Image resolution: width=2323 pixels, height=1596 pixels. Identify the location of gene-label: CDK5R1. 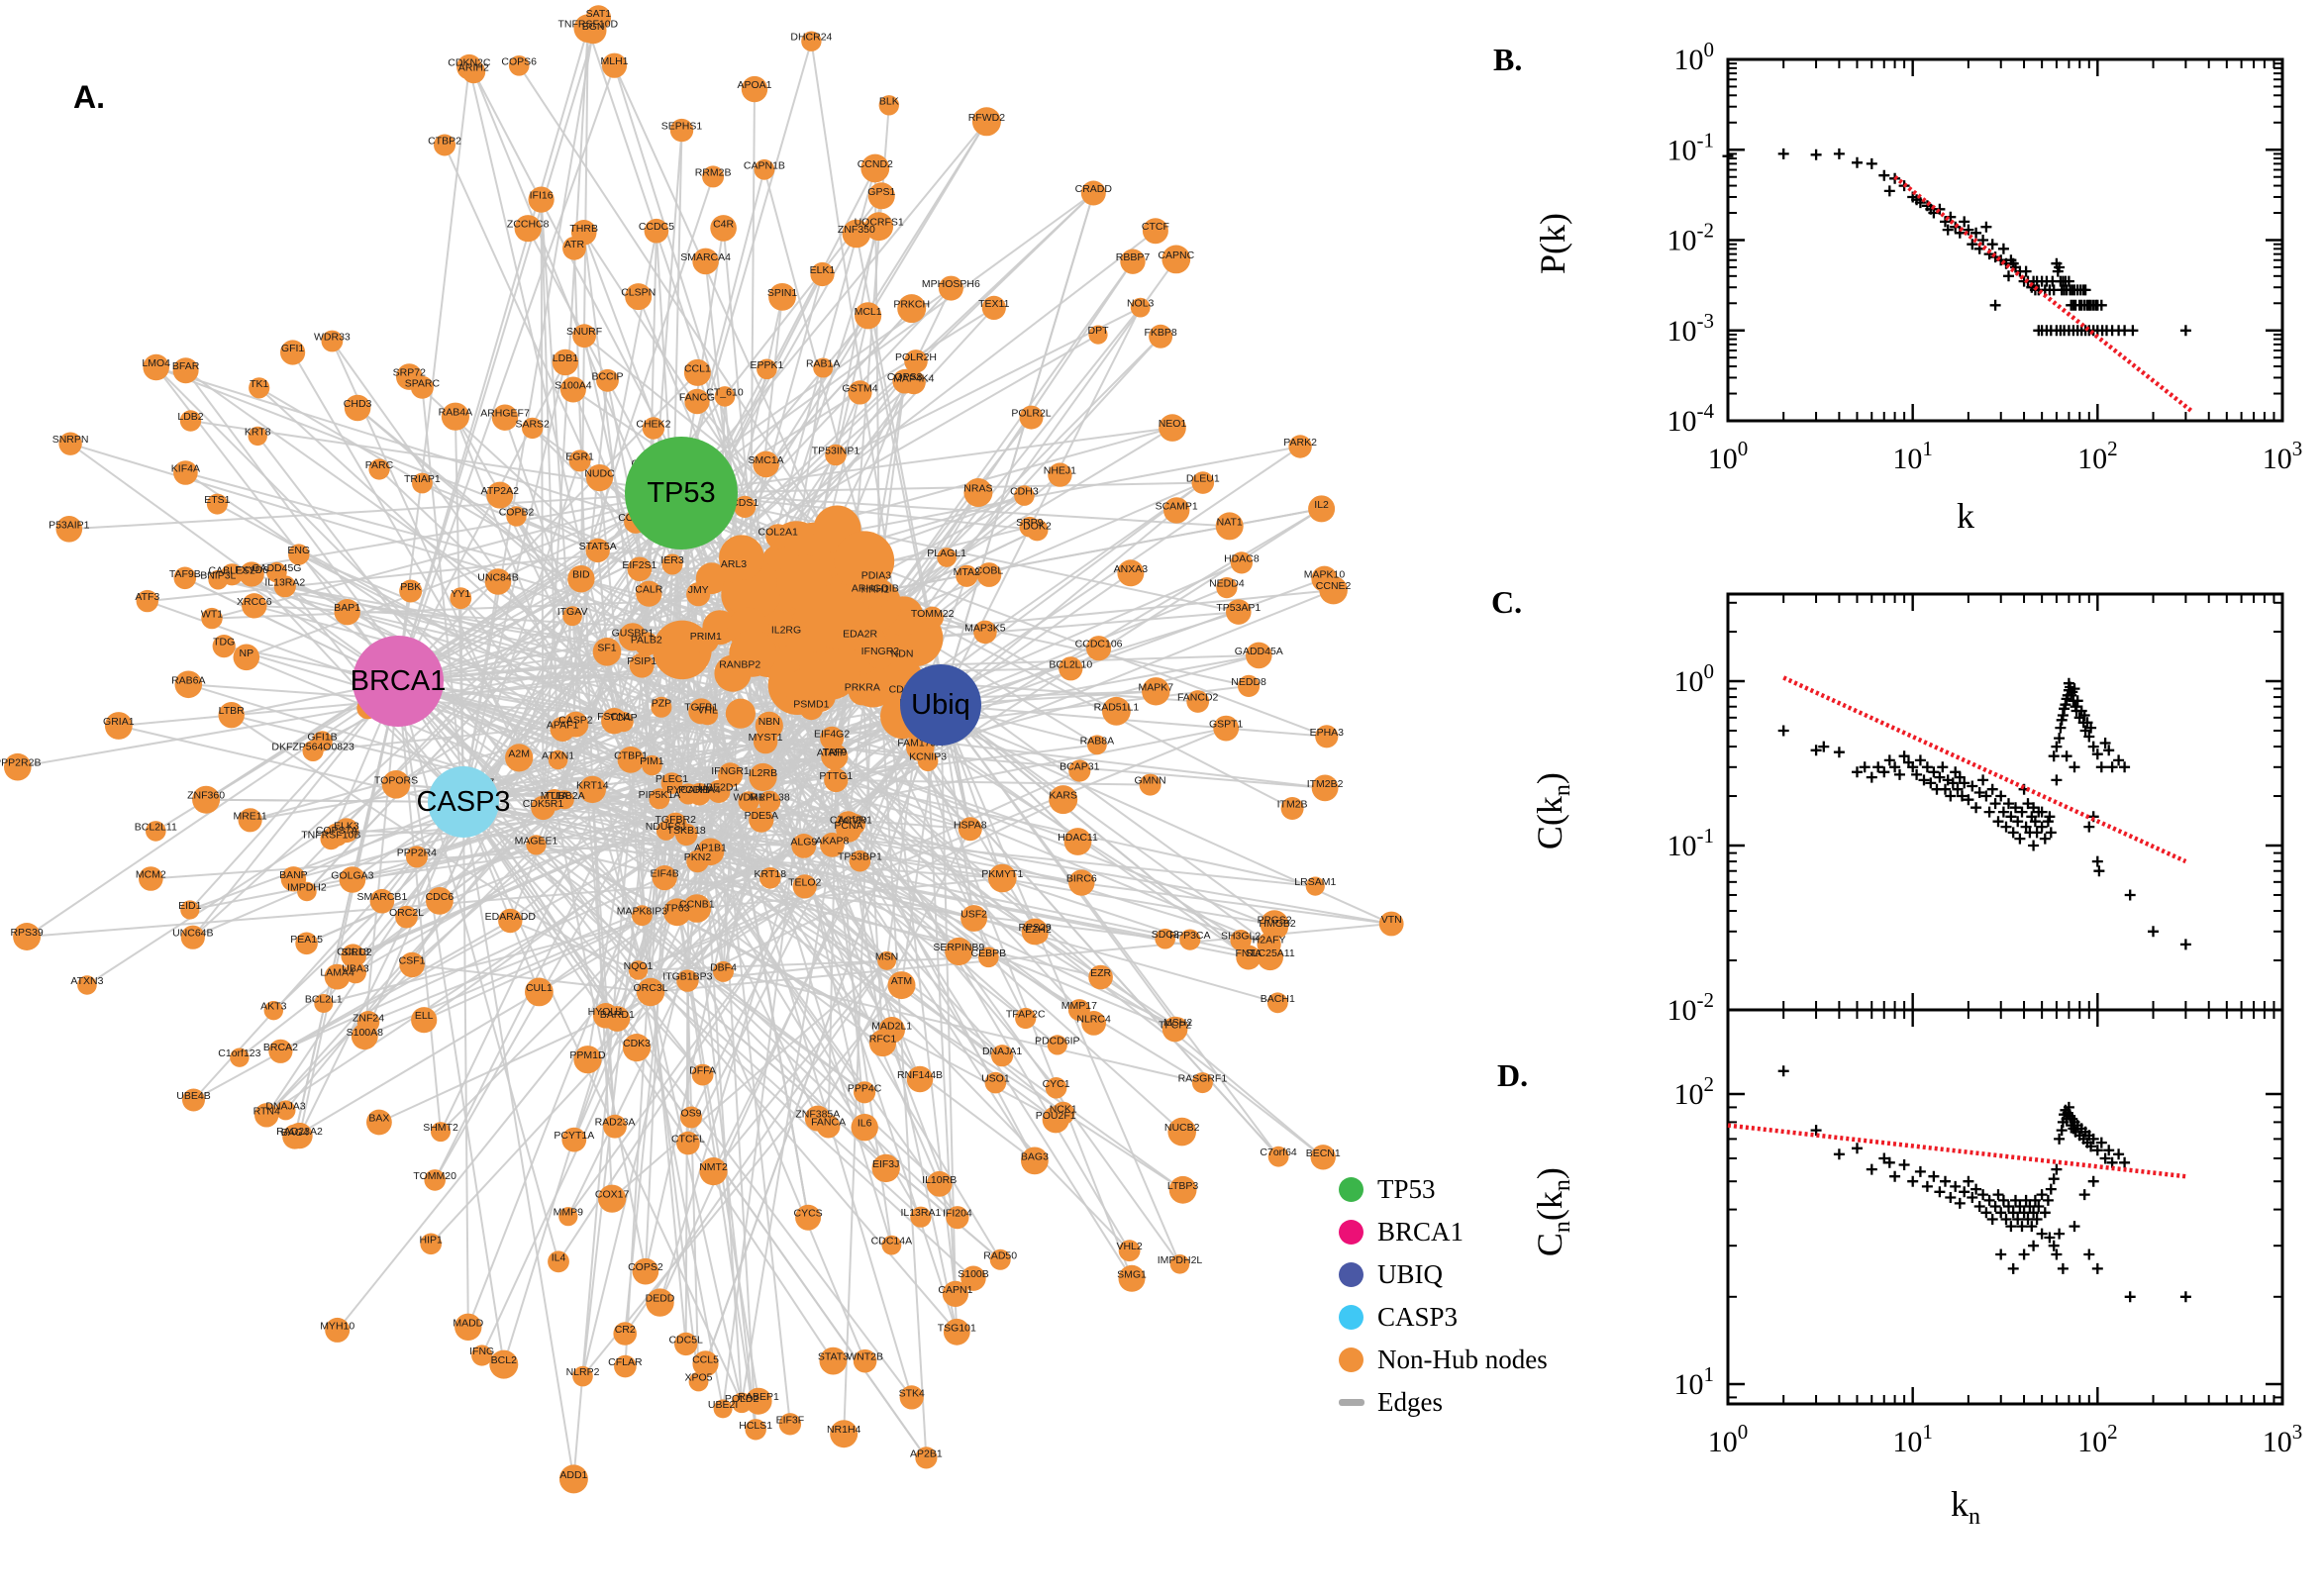
(543, 804).